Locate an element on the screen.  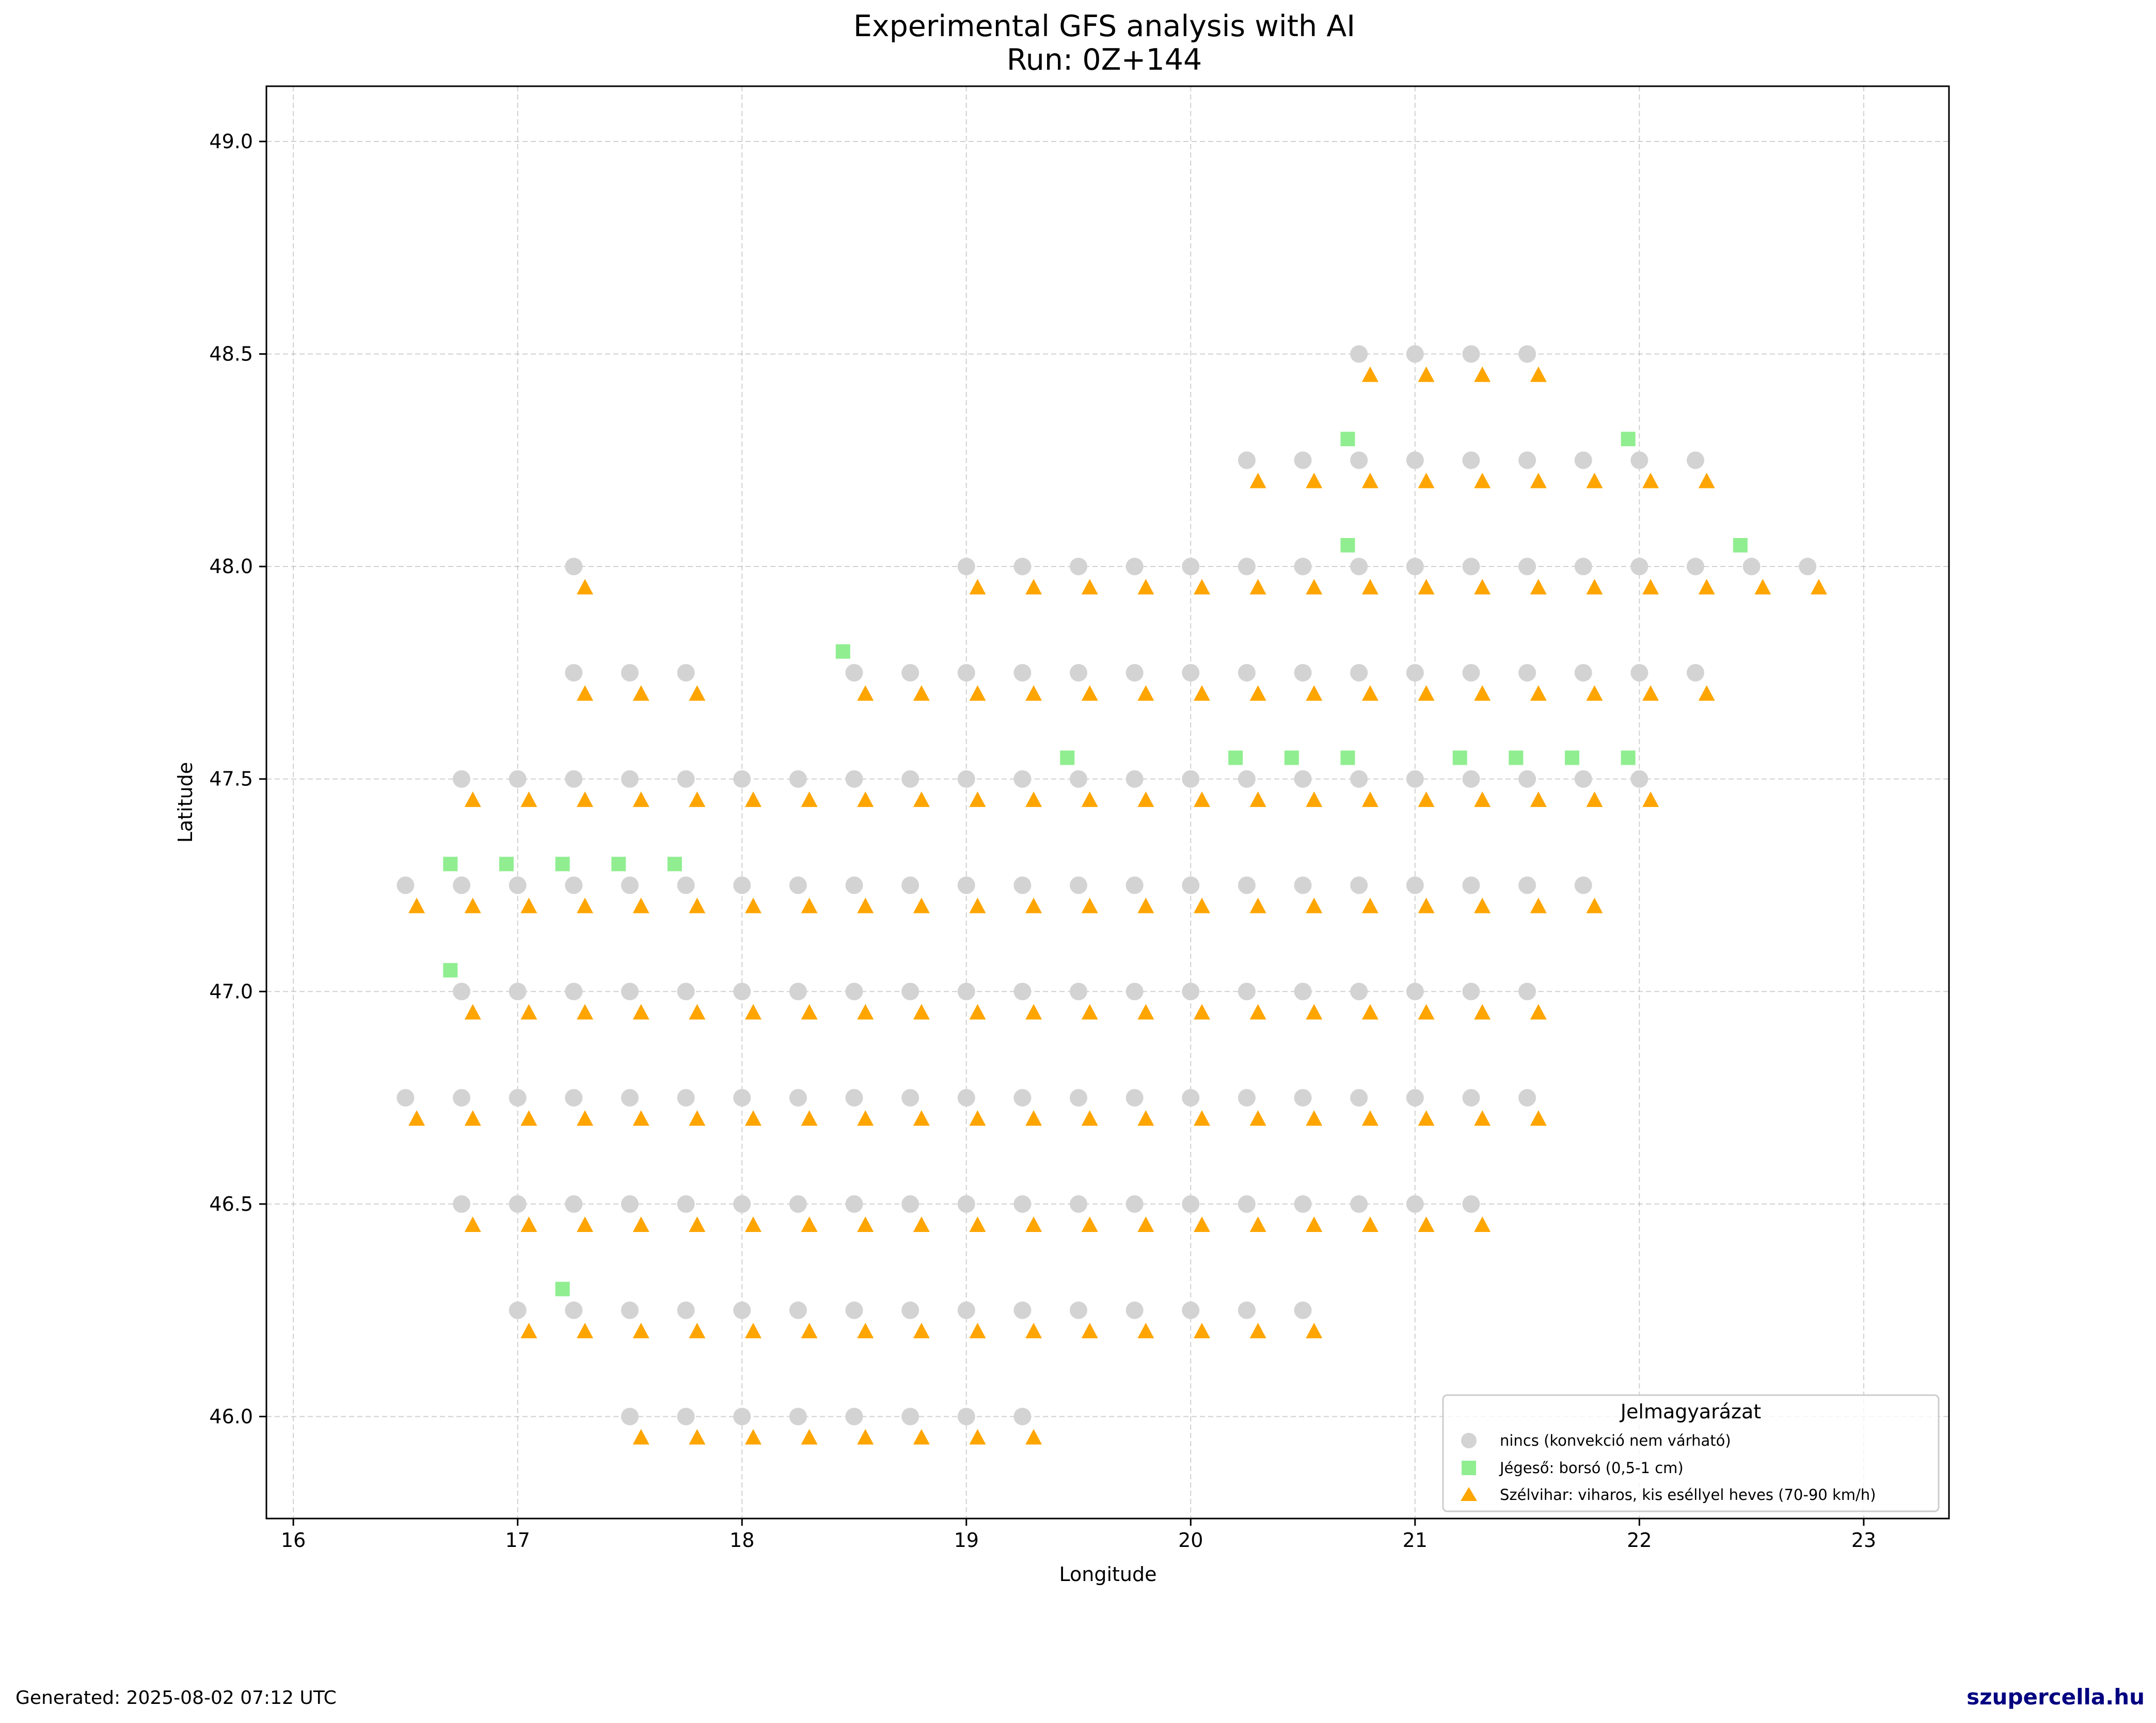
legend-box is located at coordinates (1691, 1453).